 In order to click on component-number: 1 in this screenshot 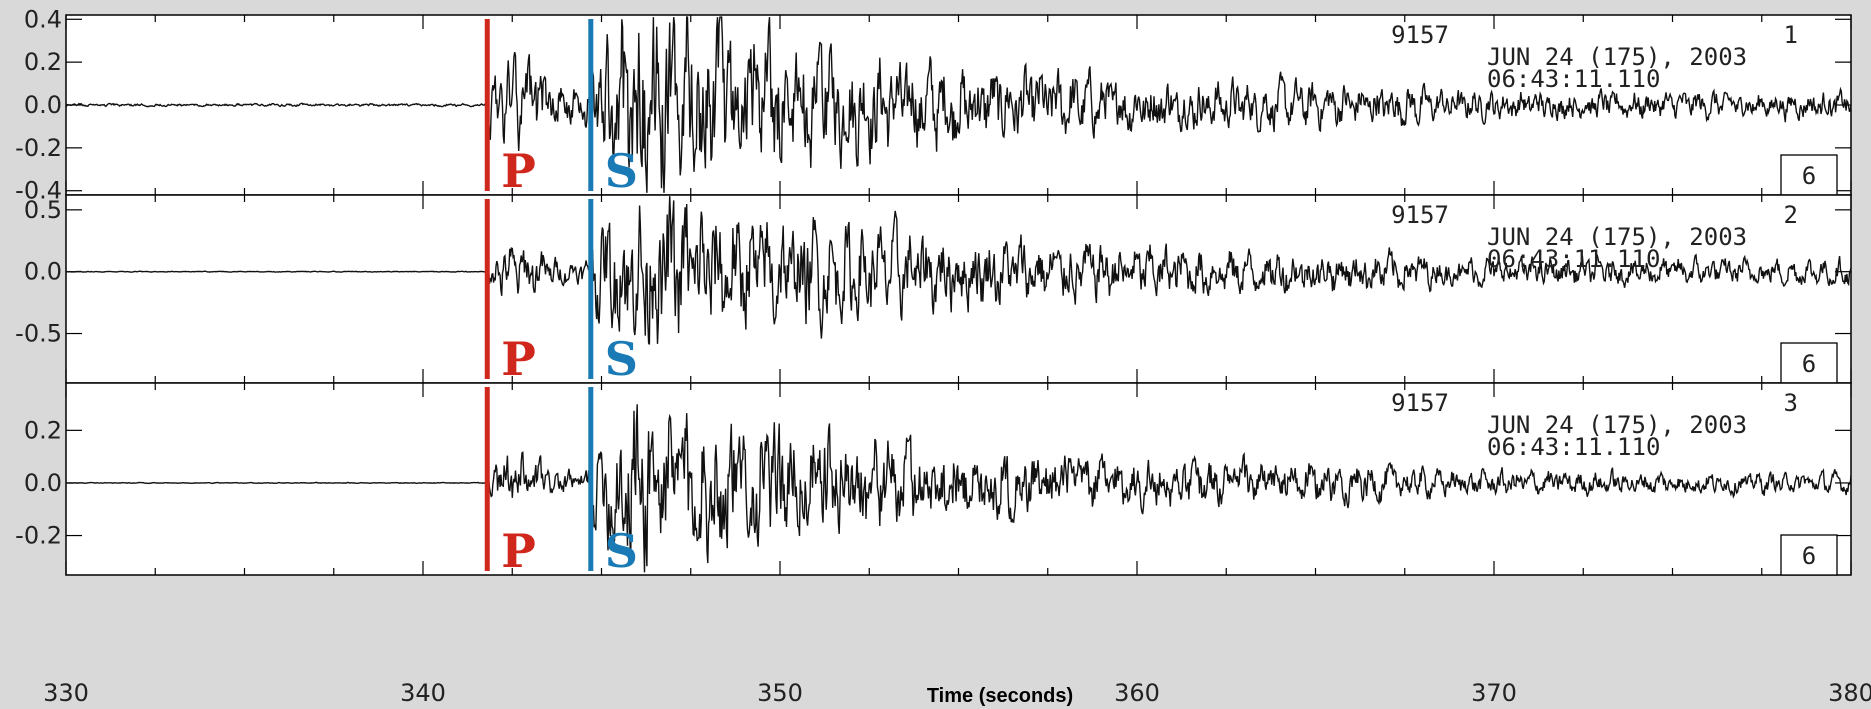, I will do `click(1791, 35)`.